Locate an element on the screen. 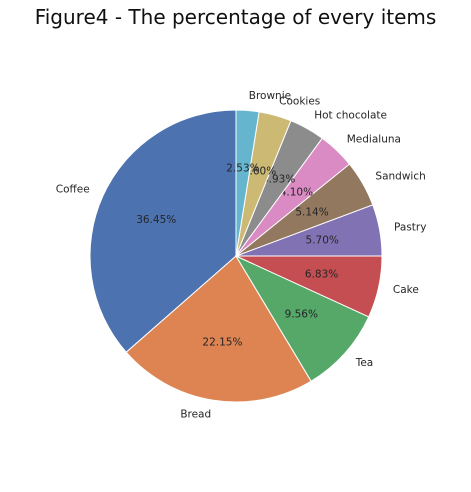  slice-label-sandwich: Sandwich is located at coordinates (400, 176).